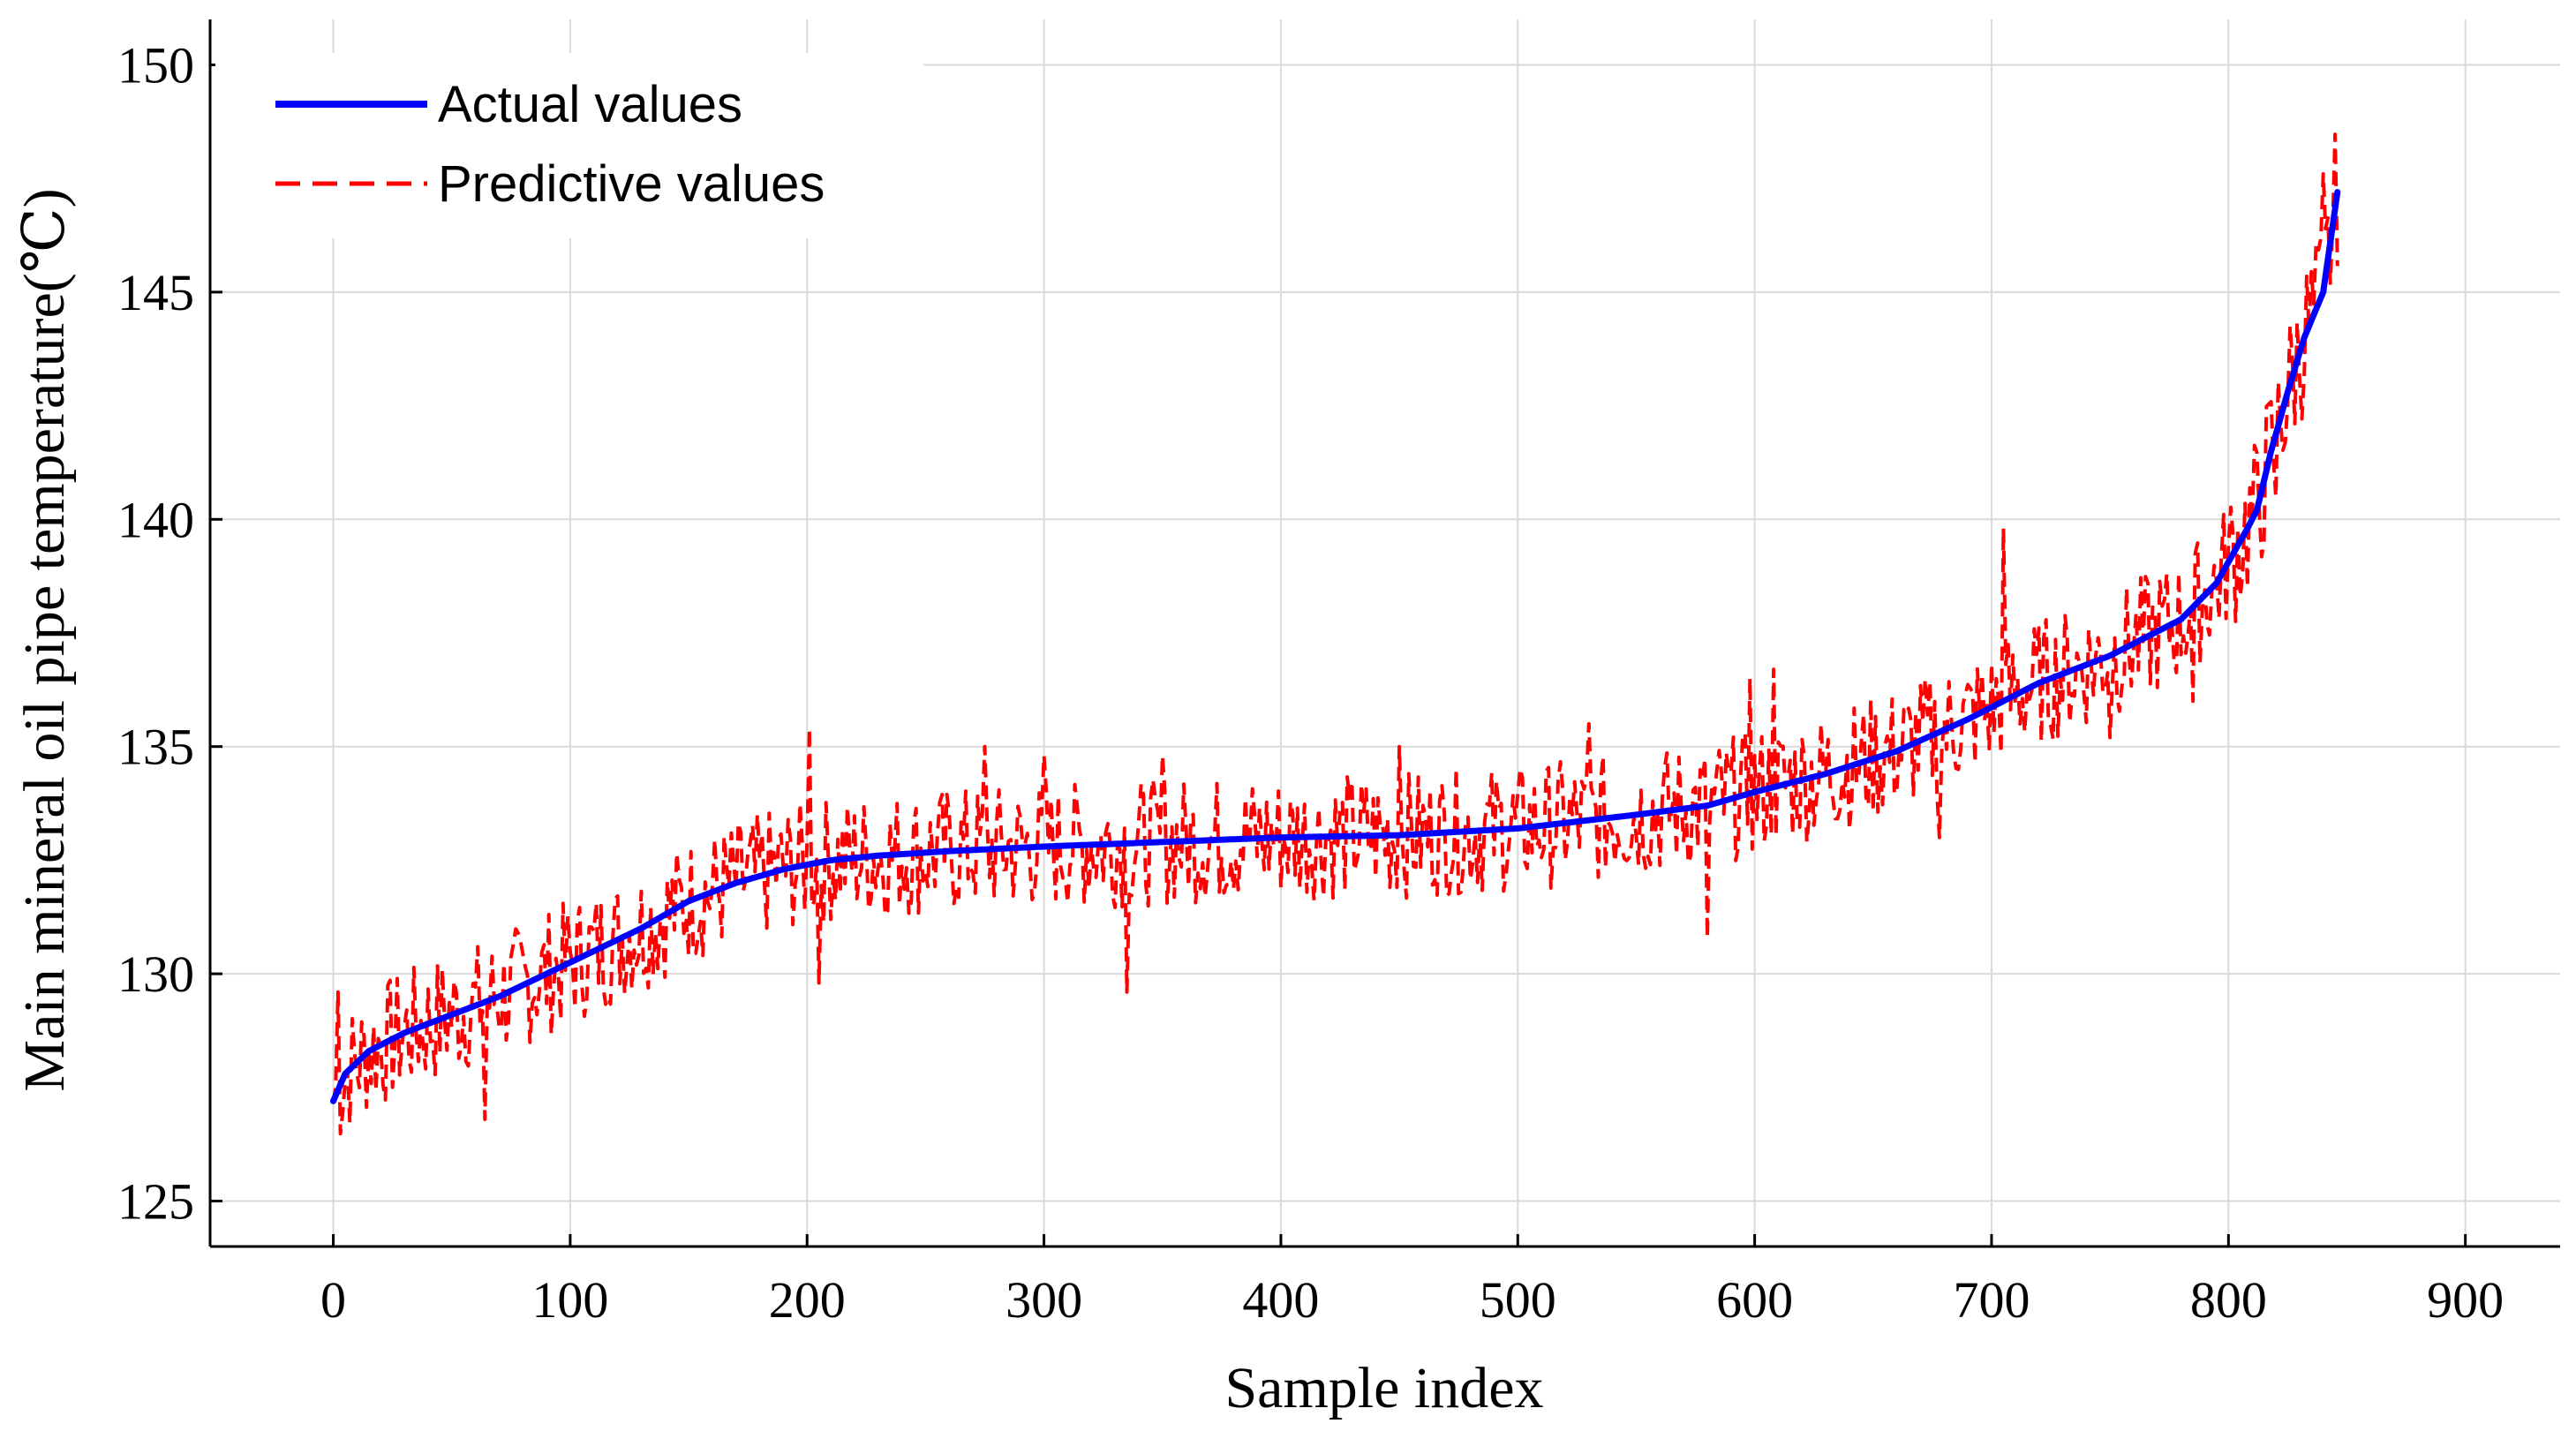  I want to click on x-tick-label: 900, so click(2466, 1300).